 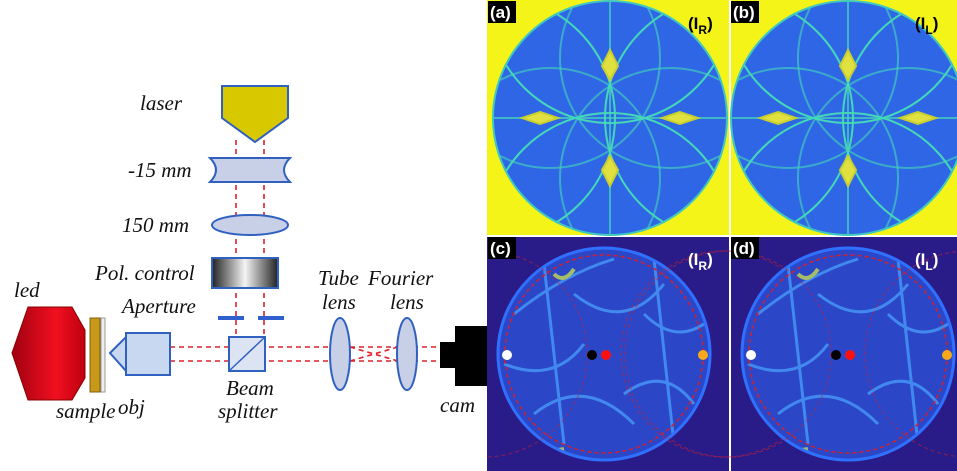 I want to click on beam-splitter-diagonal, so click(x=247, y=354).